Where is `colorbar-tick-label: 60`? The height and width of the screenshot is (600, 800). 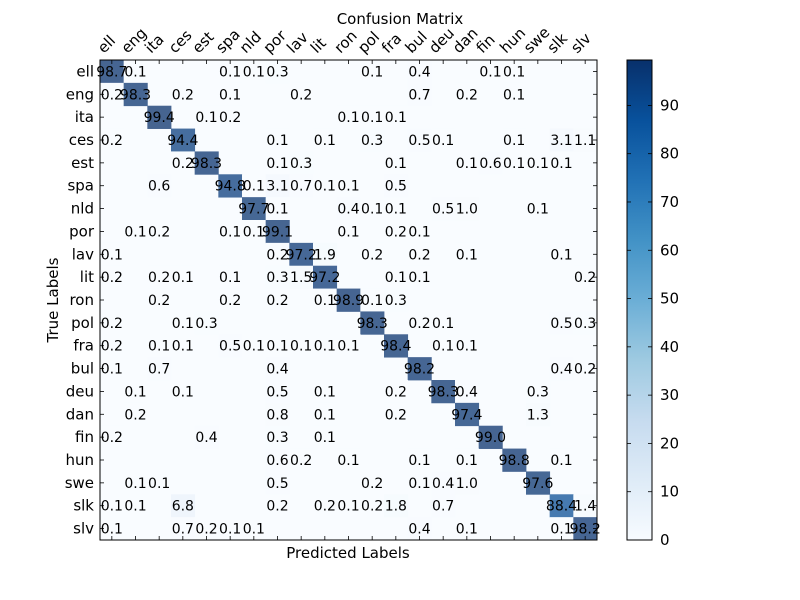
colorbar-tick-label: 60 is located at coordinates (669, 250).